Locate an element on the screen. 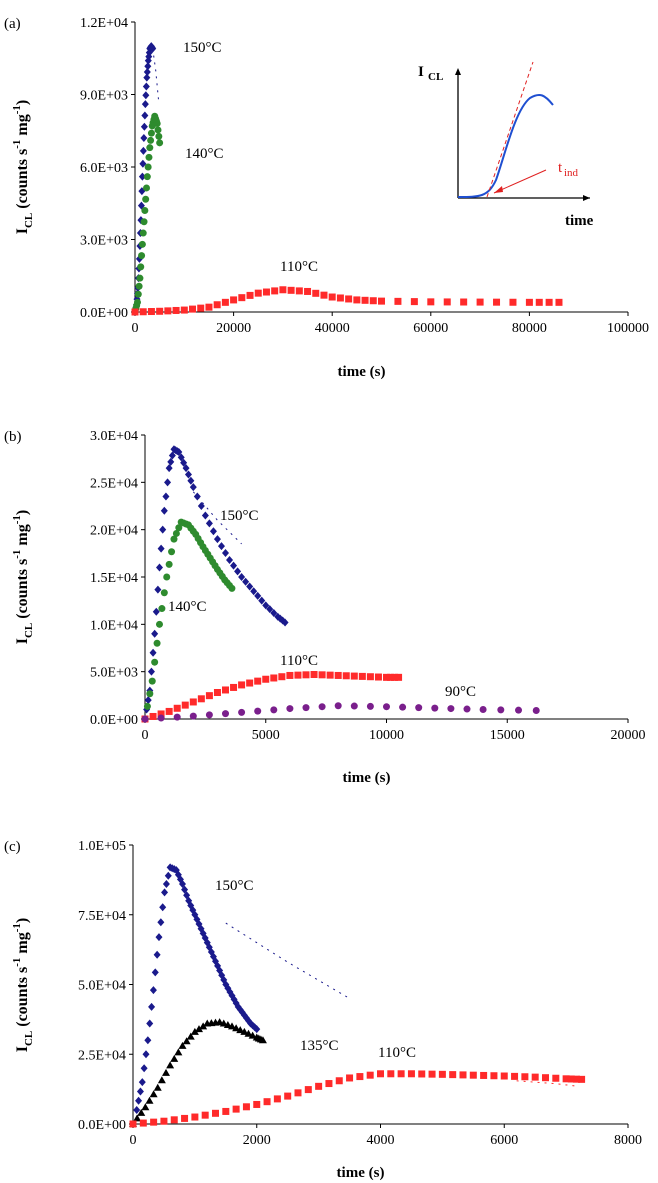 This screenshot has width=658, height=1183. inset-x-label: time is located at coordinates (579, 221).